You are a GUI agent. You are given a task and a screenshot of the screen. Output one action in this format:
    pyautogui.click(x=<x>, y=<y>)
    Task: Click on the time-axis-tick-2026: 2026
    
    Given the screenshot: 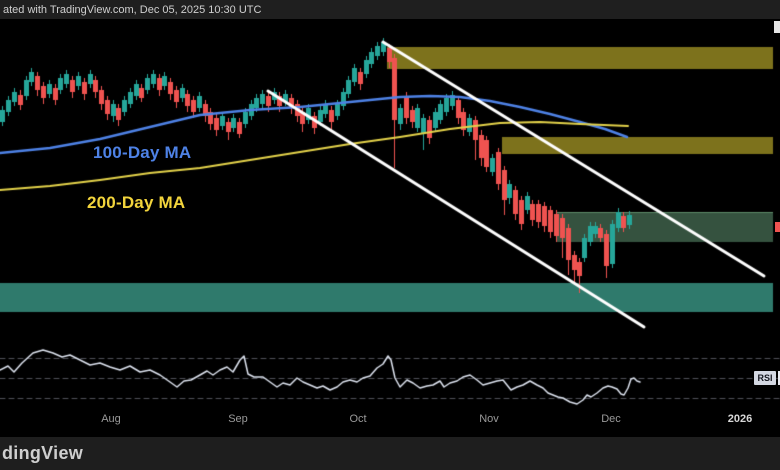 What is the action you would take?
    pyautogui.click(x=740, y=419)
    